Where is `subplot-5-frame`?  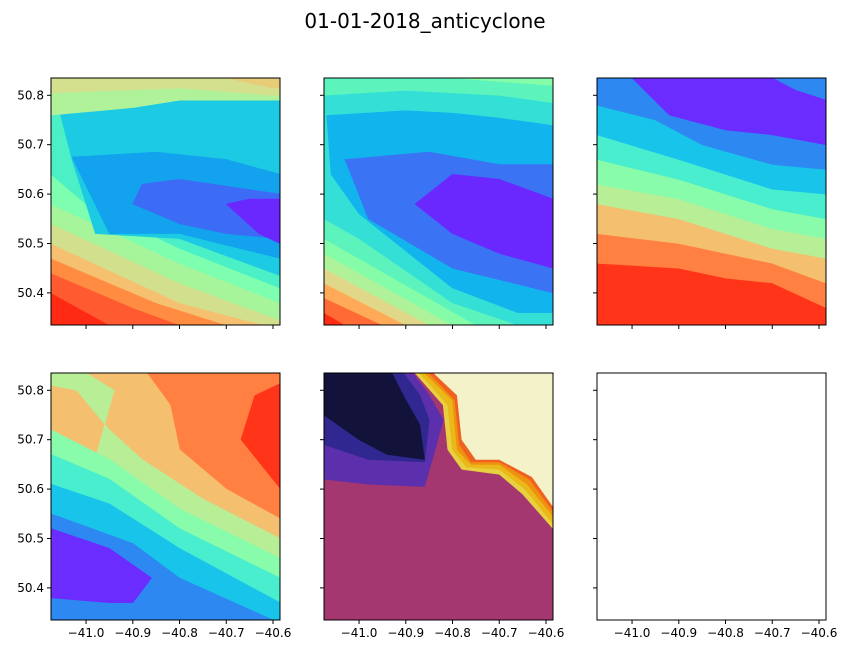 subplot-5-frame is located at coordinates (438, 496).